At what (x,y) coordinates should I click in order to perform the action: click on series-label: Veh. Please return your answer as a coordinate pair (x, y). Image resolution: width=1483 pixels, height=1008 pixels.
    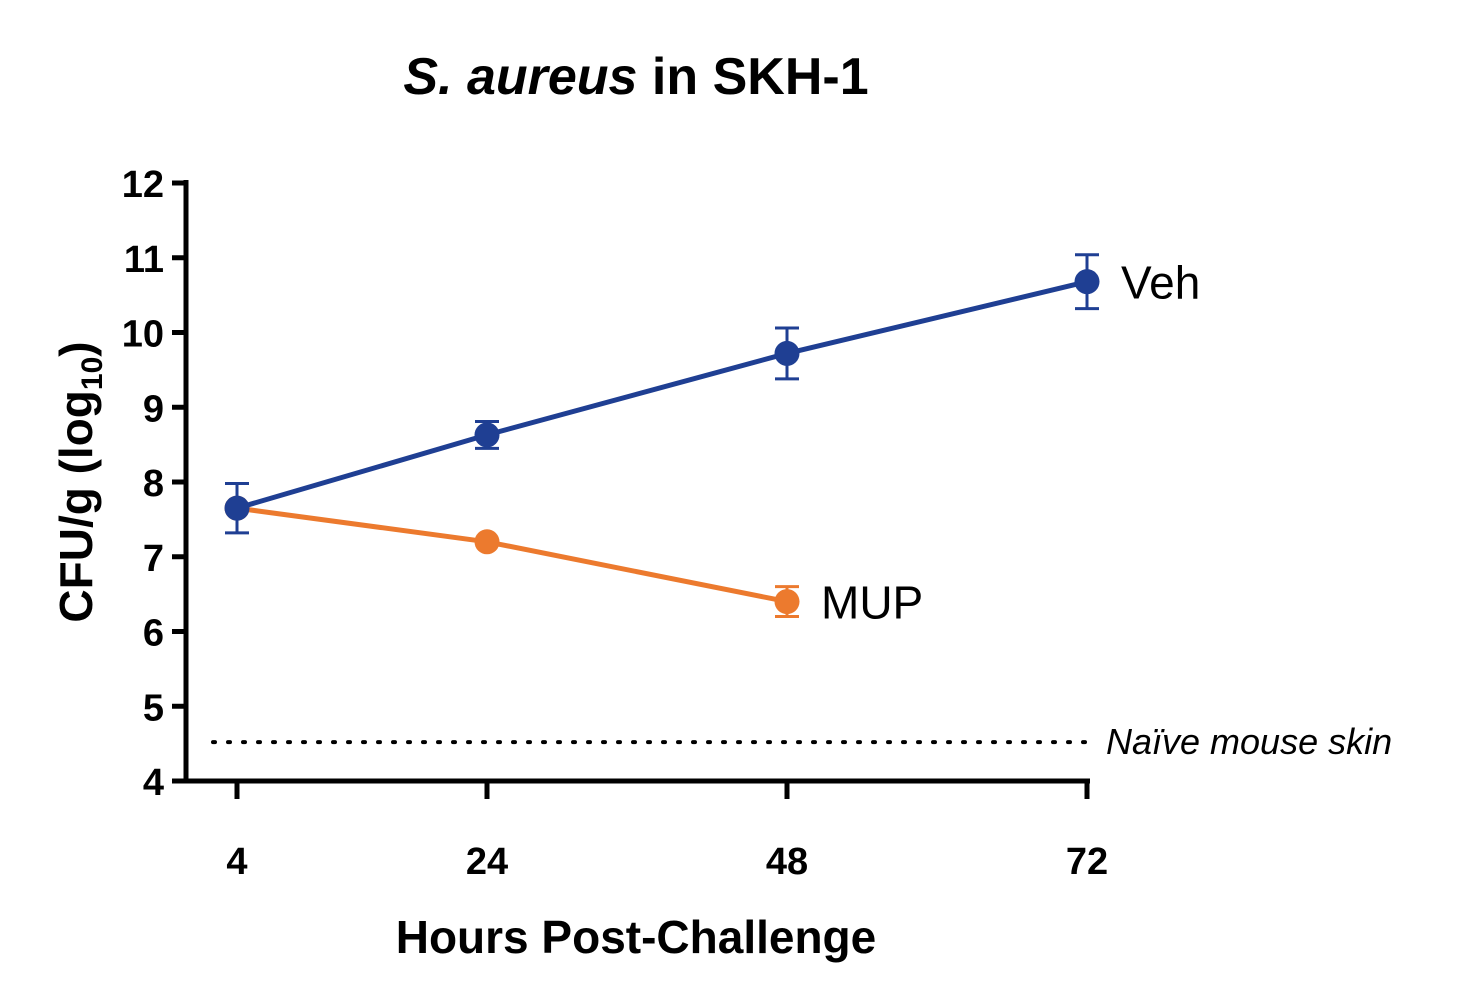
    Looking at the image, I should click on (1160, 283).